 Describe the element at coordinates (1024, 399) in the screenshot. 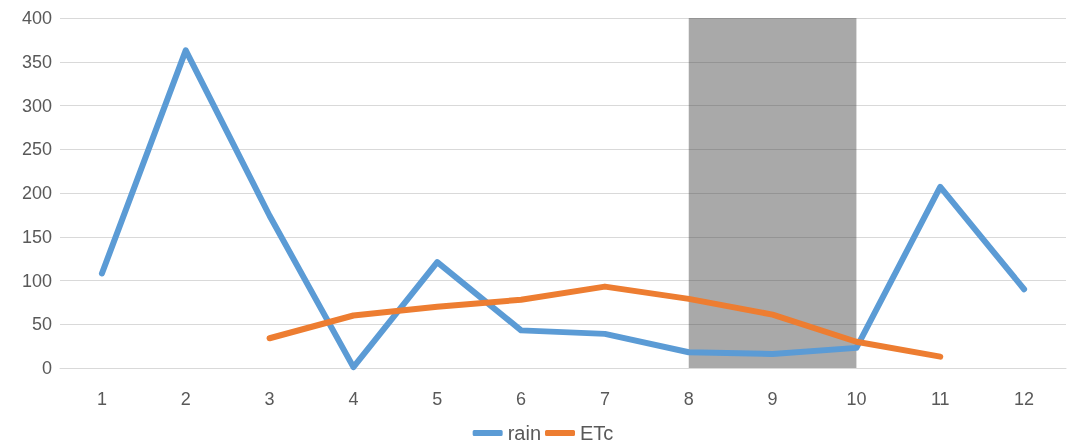

I see `x-tick-label: 12` at that location.